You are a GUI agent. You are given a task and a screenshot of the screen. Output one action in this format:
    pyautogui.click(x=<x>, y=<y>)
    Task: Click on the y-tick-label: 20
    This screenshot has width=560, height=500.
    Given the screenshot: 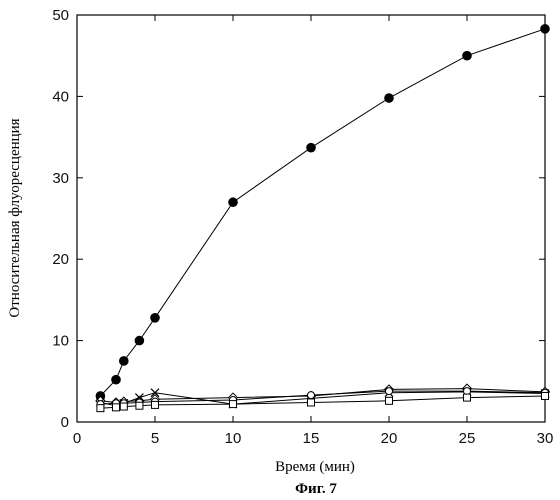 What is the action you would take?
    pyautogui.click(x=60, y=259)
    